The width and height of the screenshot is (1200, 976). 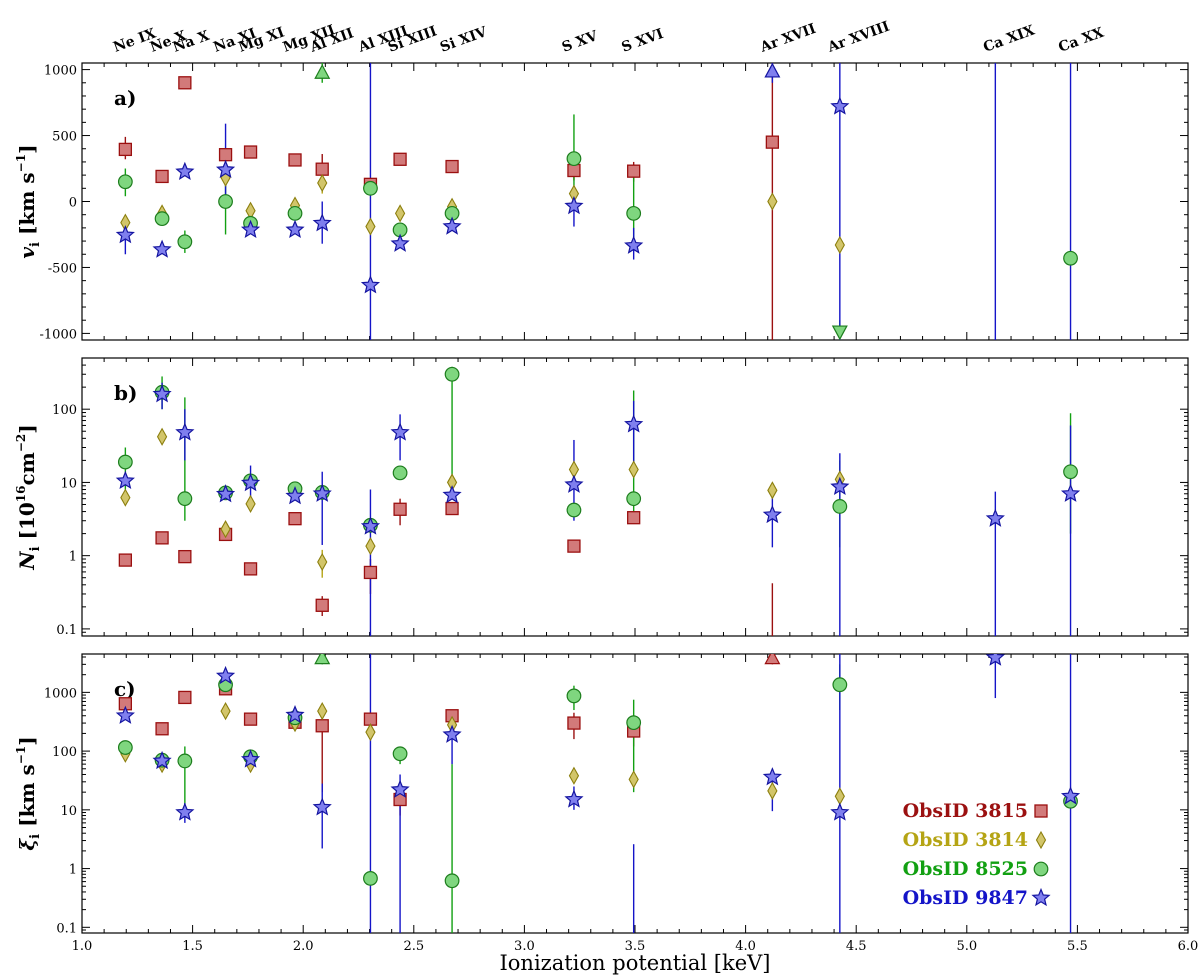 I want to click on ion-label-13: Ar XVIII, so click(x=858, y=37).